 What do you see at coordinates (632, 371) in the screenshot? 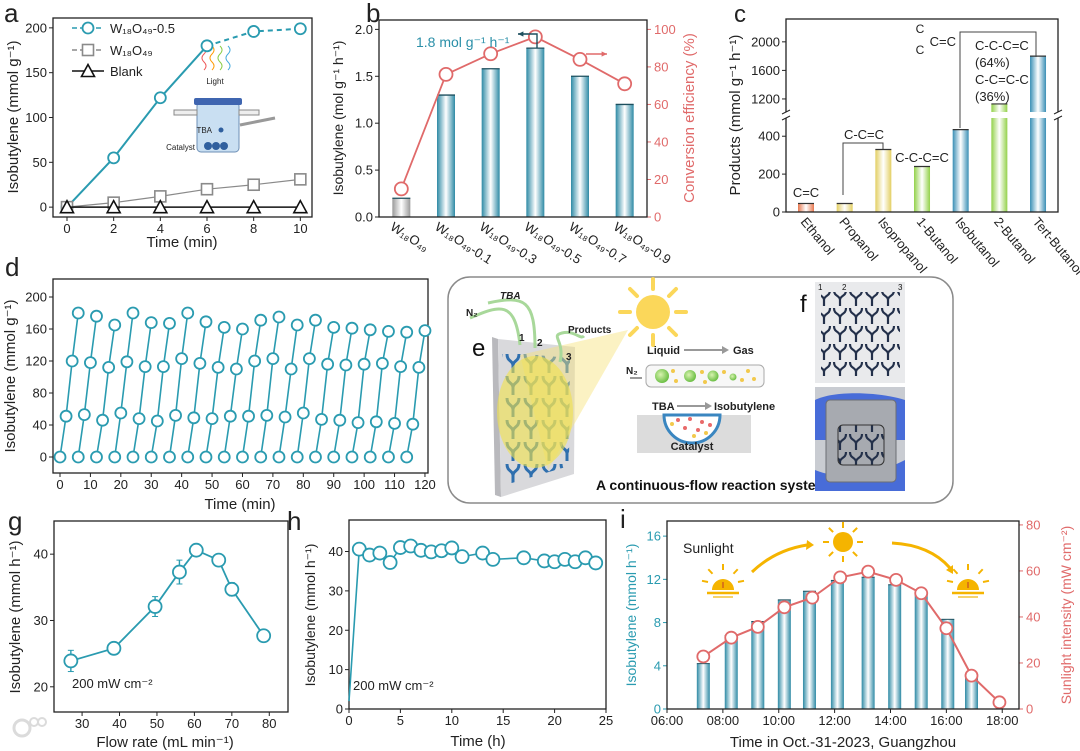
I see `n2-tube-label: N₂` at bounding box center [632, 371].